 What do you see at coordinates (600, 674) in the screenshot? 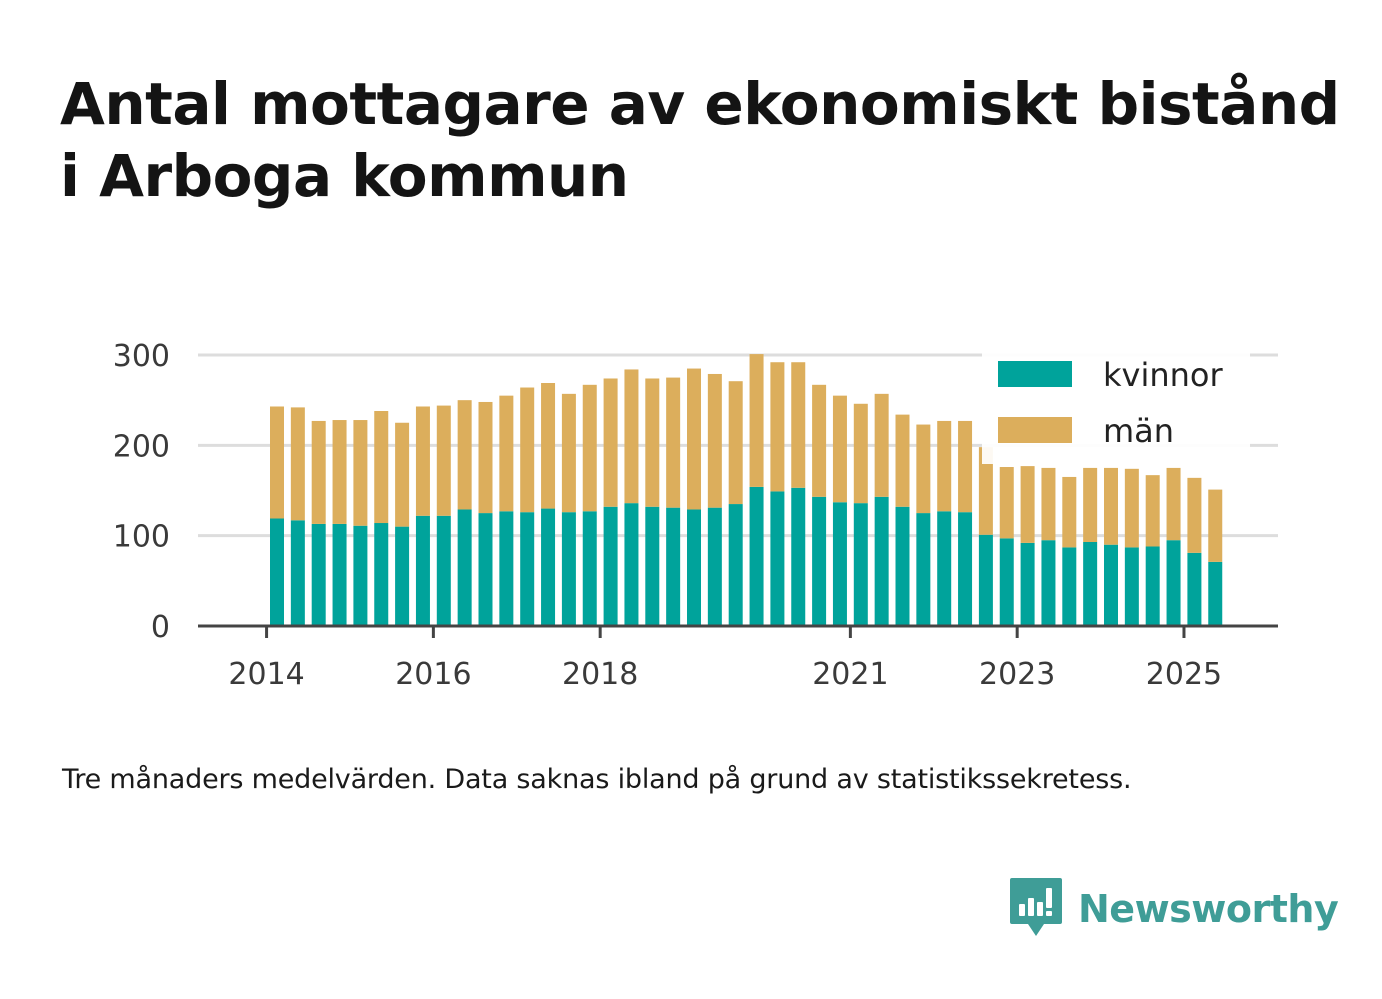
I see `x-tick-label: 2018` at bounding box center [600, 674].